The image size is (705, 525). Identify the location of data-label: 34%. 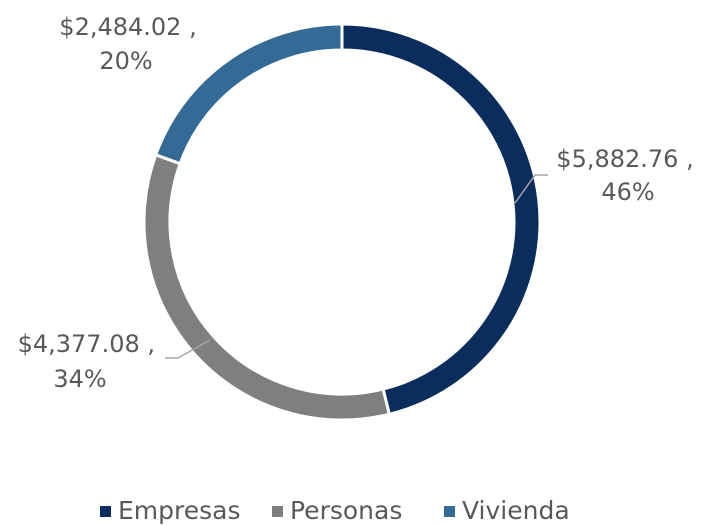
(79, 379).